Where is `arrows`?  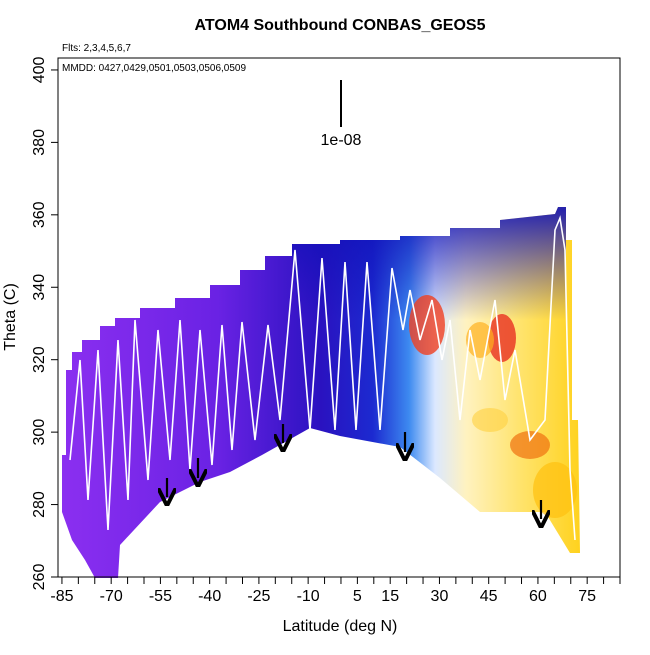
arrows is located at coordinates (354, 471).